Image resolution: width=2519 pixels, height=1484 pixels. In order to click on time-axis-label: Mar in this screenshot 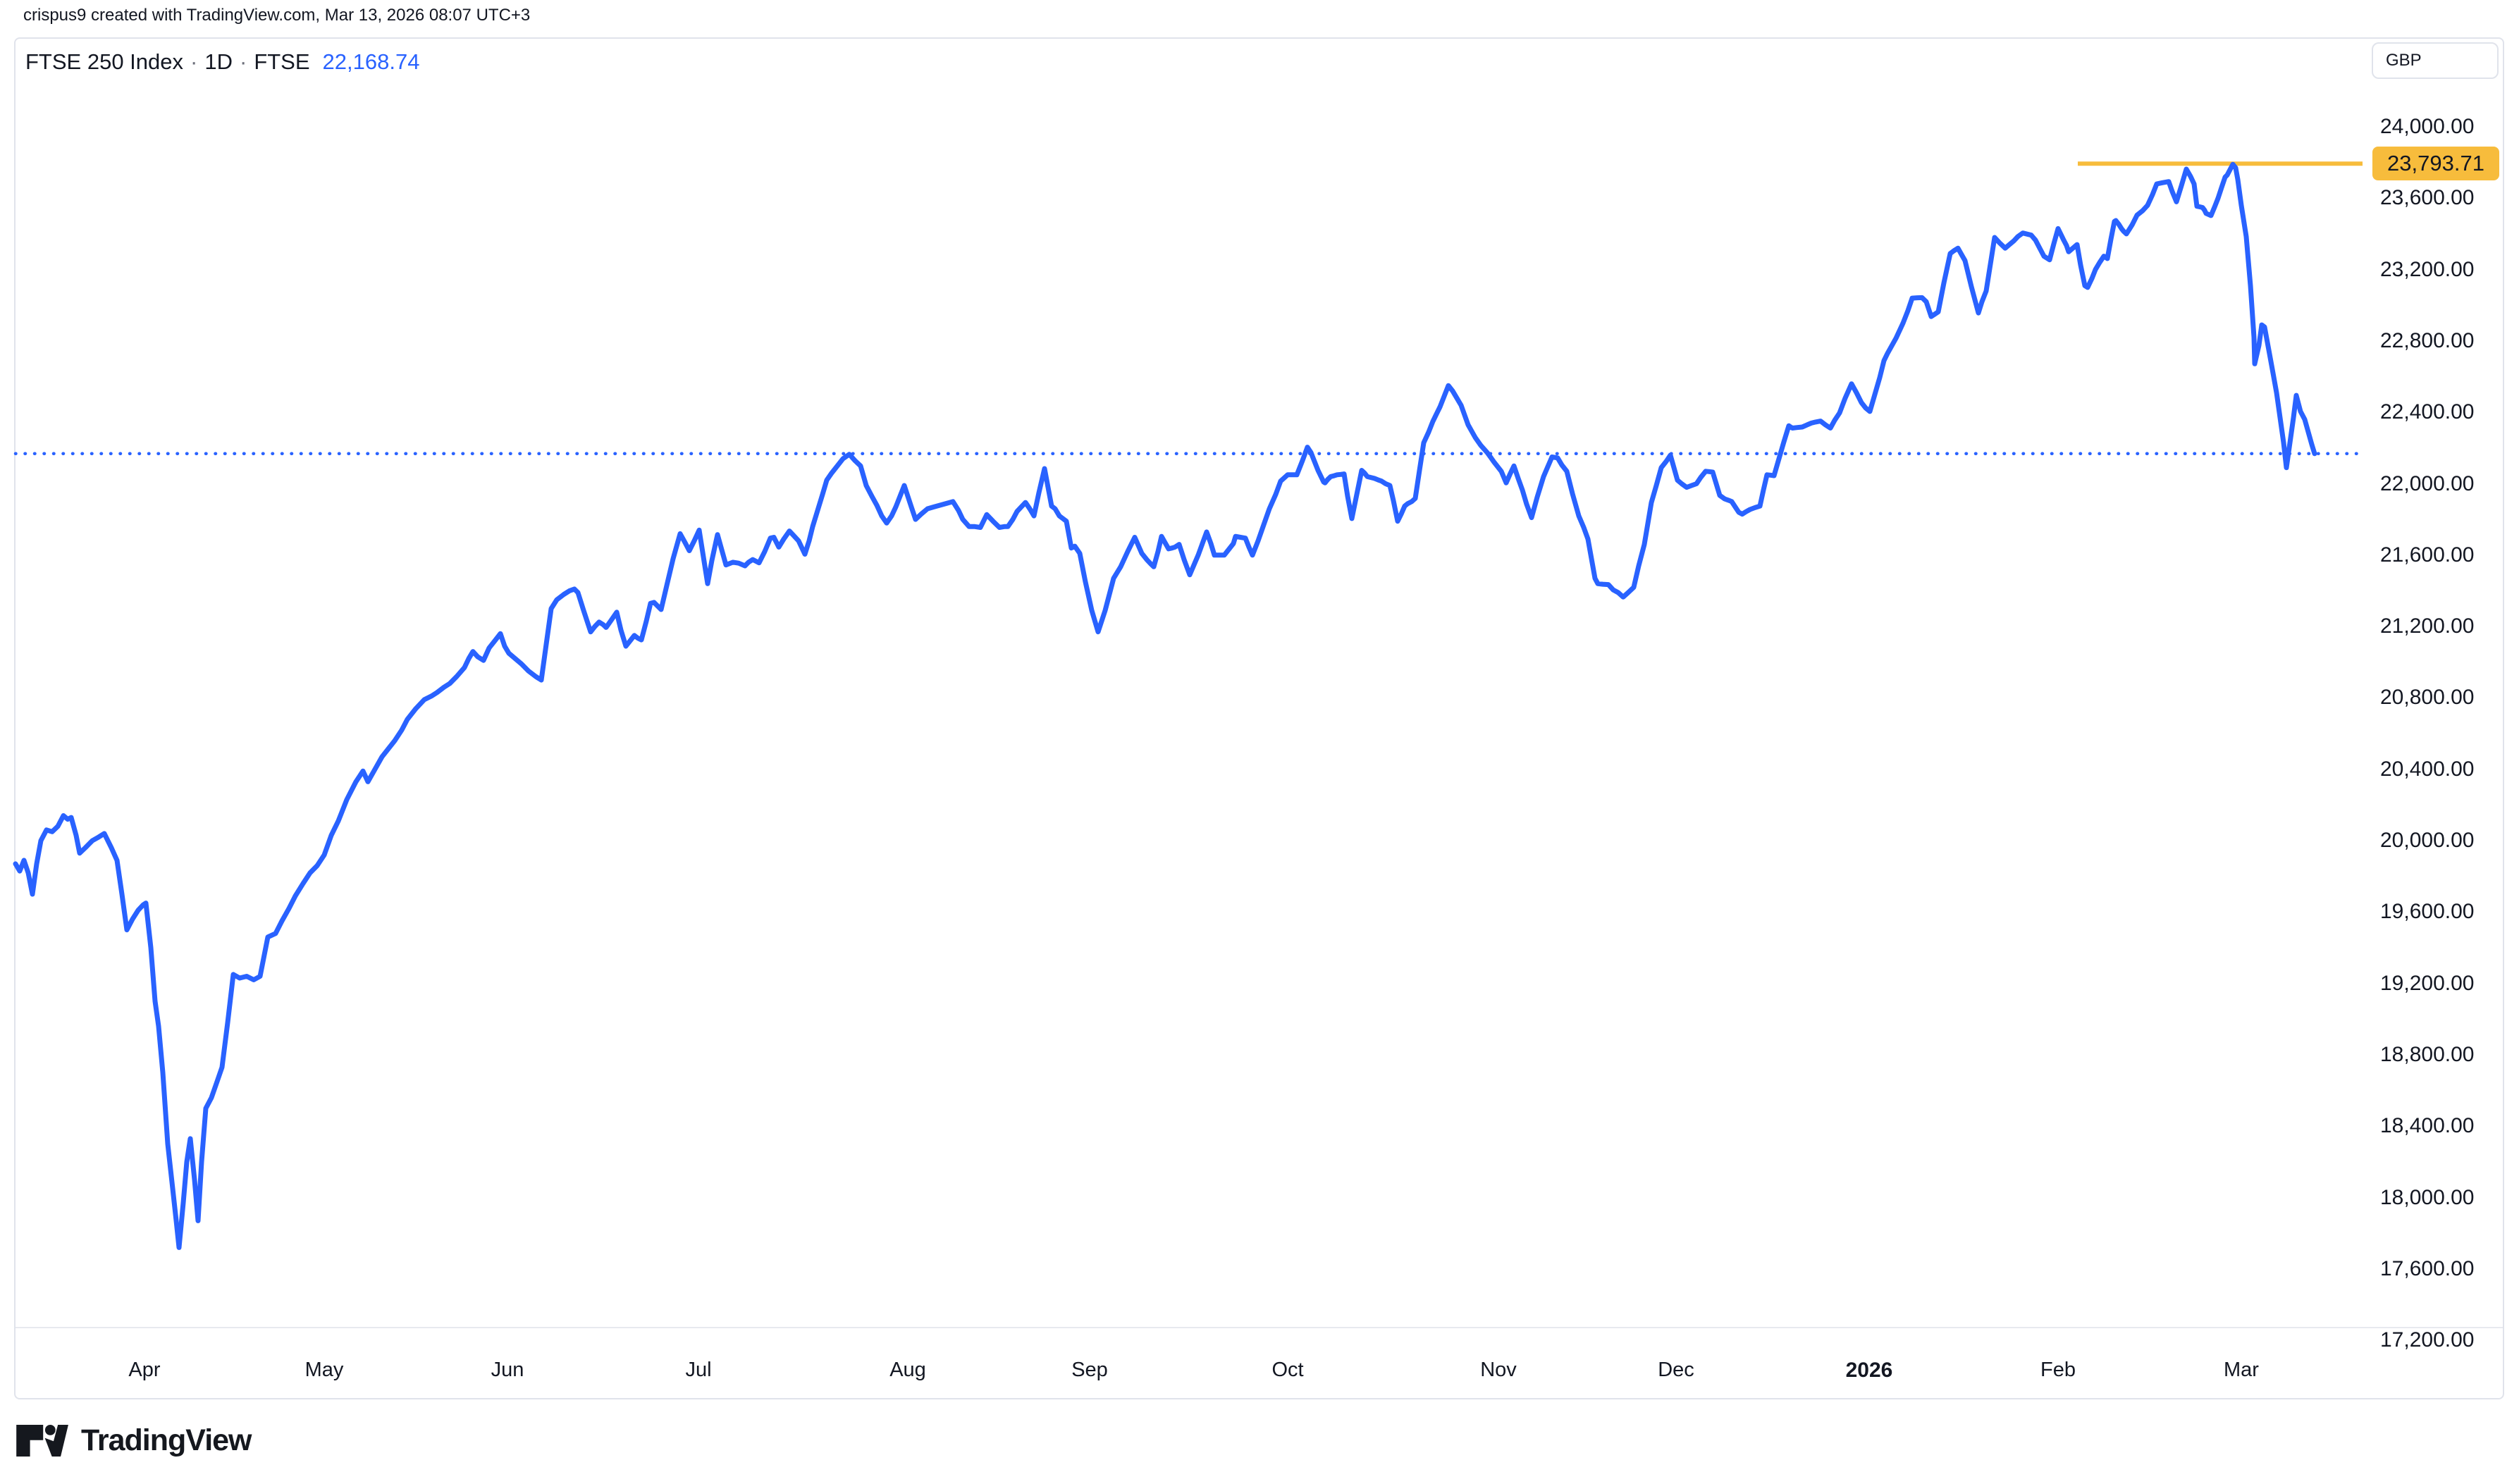, I will do `click(2241, 1370)`.